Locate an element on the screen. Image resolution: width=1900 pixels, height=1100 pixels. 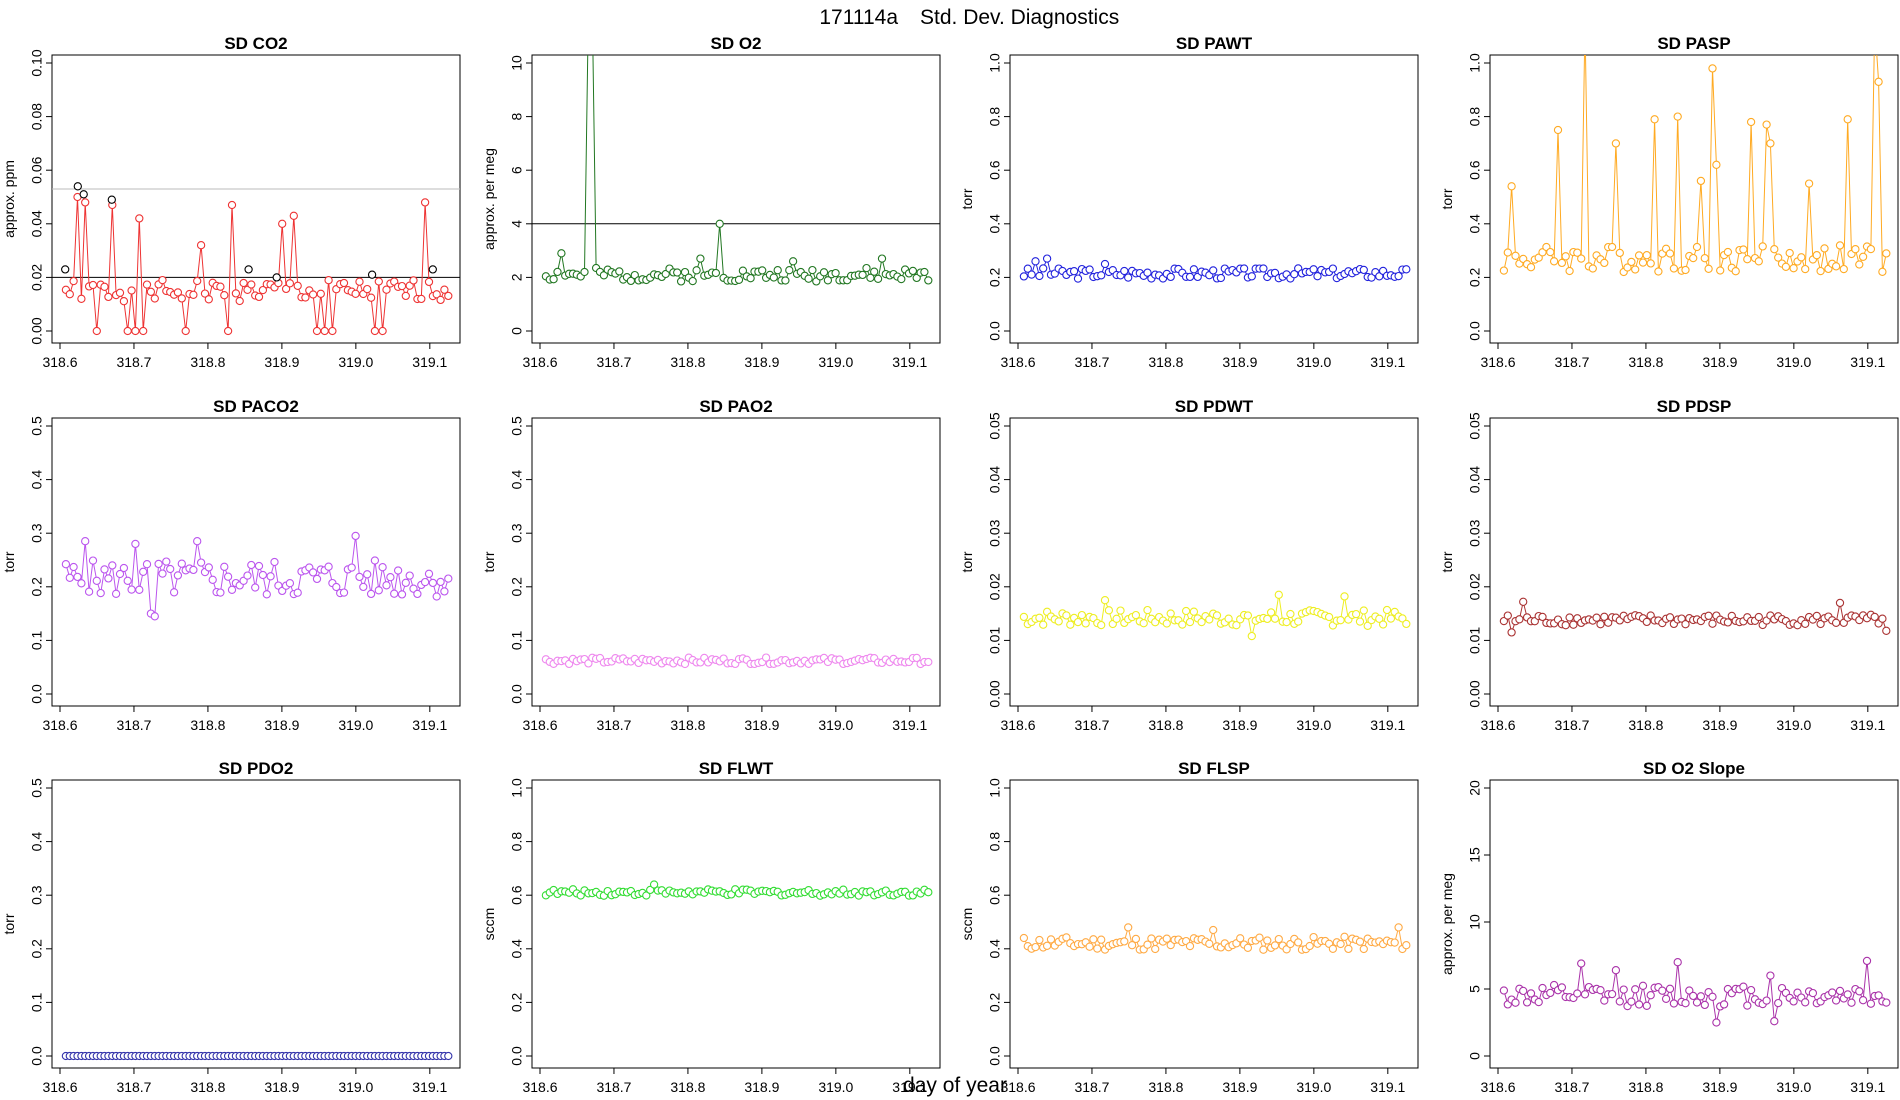
y-tick-label: 1.0 is located at coordinates (995, 63).